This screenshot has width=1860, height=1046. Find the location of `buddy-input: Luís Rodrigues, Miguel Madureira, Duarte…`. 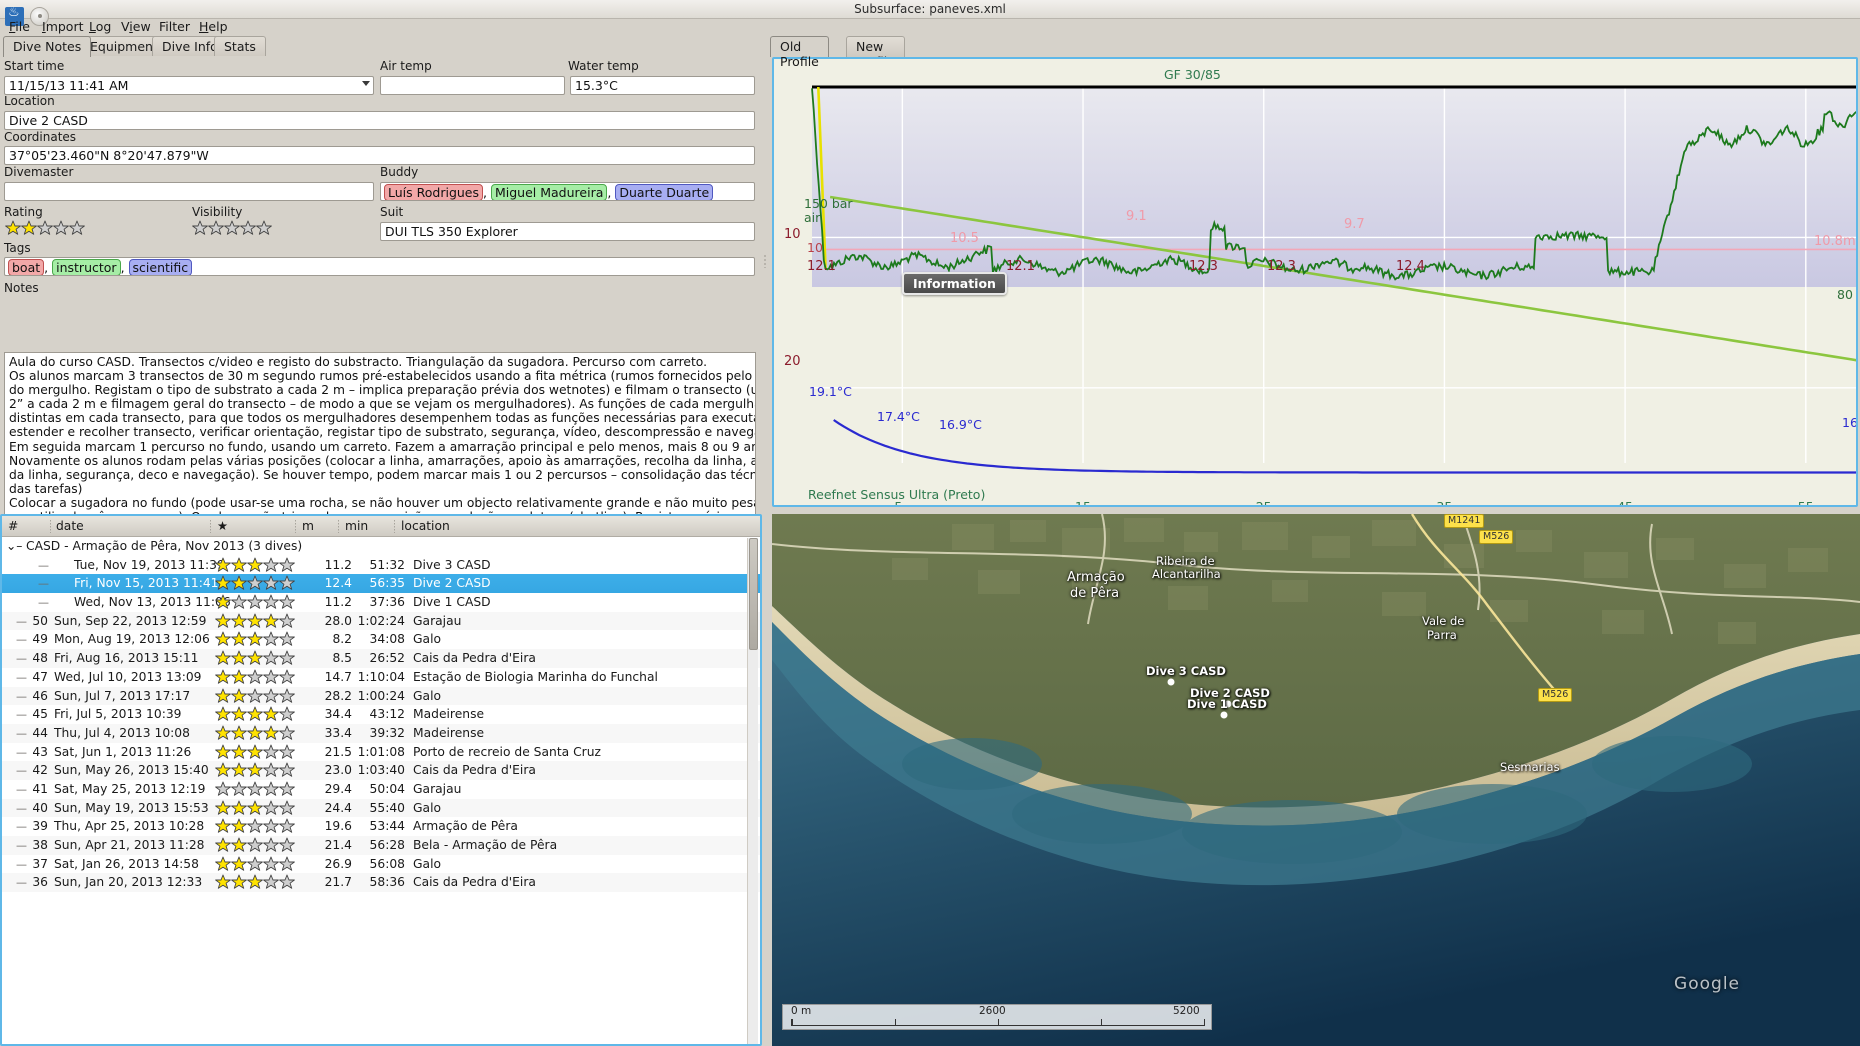

buddy-input: Luís Rodrigues, Miguel Madureira, Duarte… is located at coordinates (567, 191).